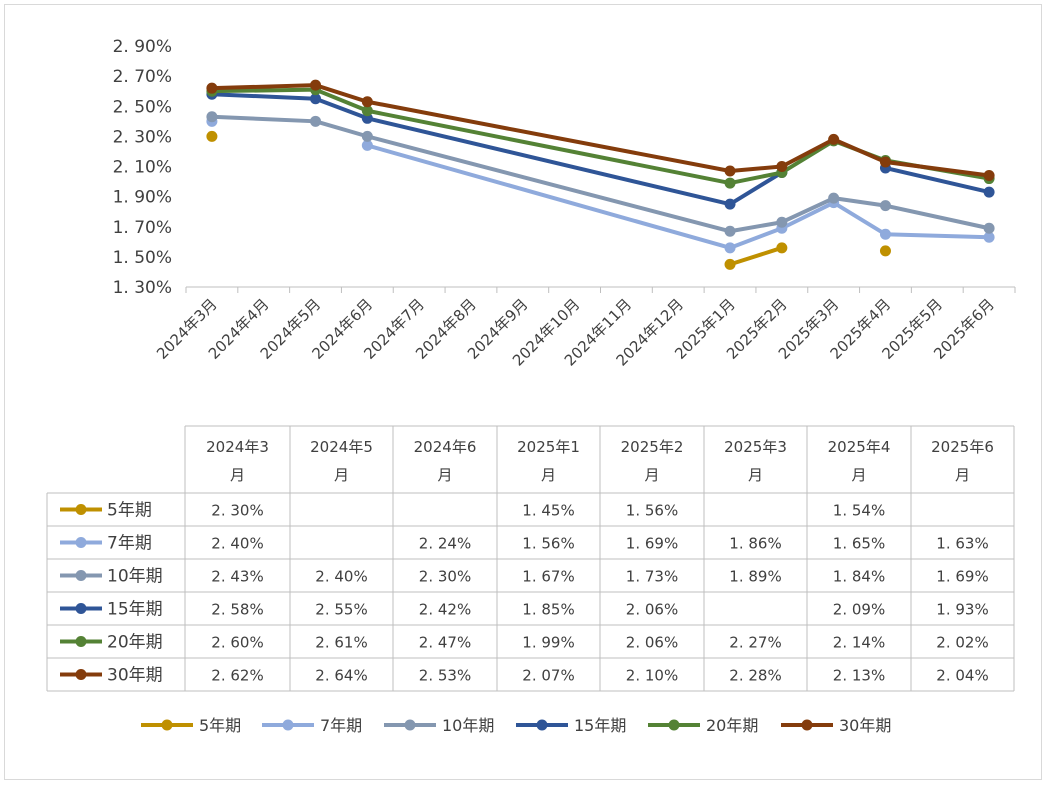 This screenshot has width=1048, height=786. Describe the element at coordinates (755, 643) in the screenshot. I see `table-cell: 2. 27%` at that location.